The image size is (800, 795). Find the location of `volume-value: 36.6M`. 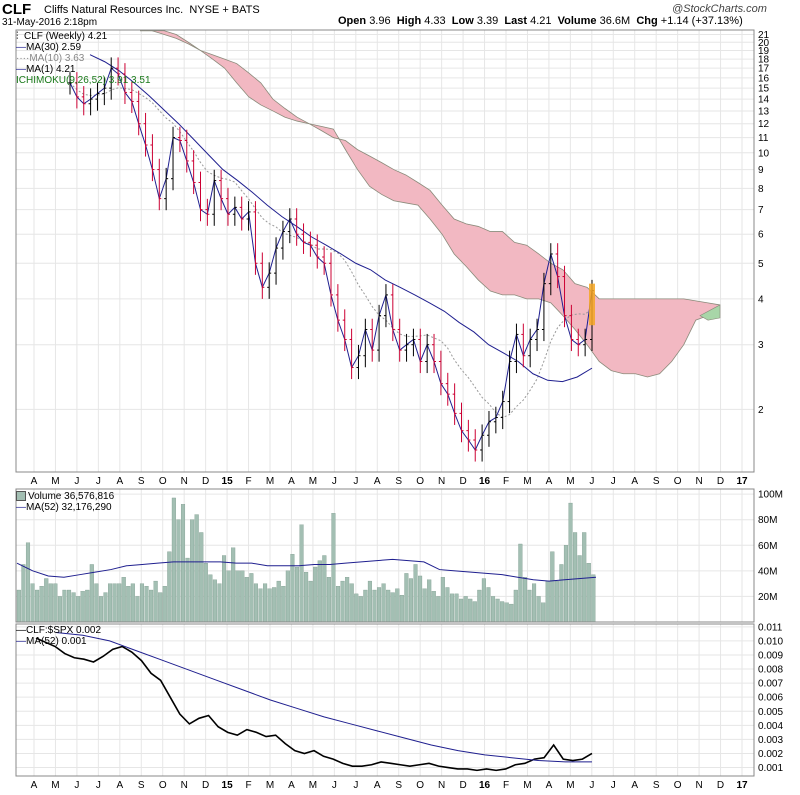

volume-value: 36.6M is located at coordinates (615, 21).